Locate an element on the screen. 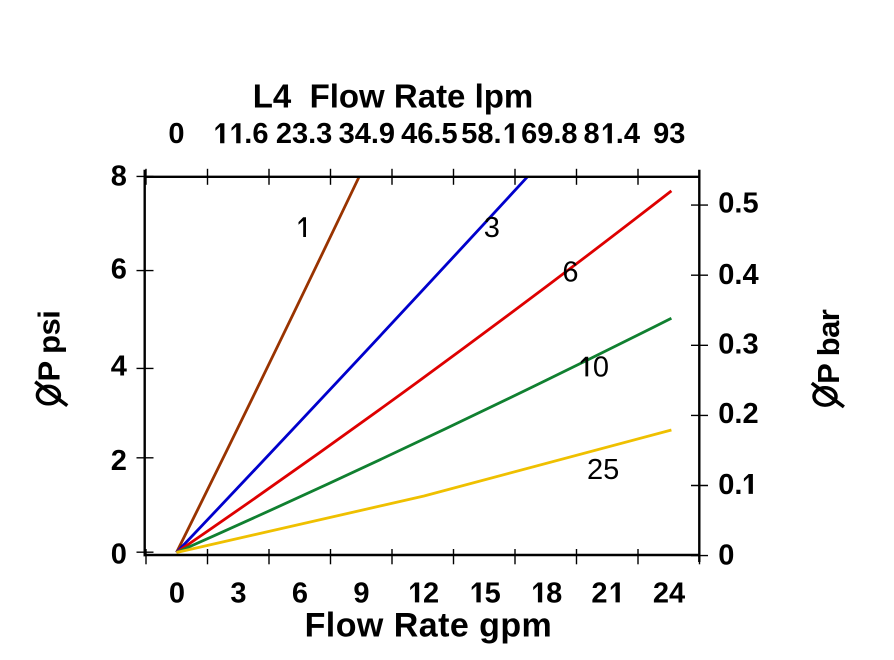  svg-text: Flow Rate gpm is located at coordinates (429, 626).